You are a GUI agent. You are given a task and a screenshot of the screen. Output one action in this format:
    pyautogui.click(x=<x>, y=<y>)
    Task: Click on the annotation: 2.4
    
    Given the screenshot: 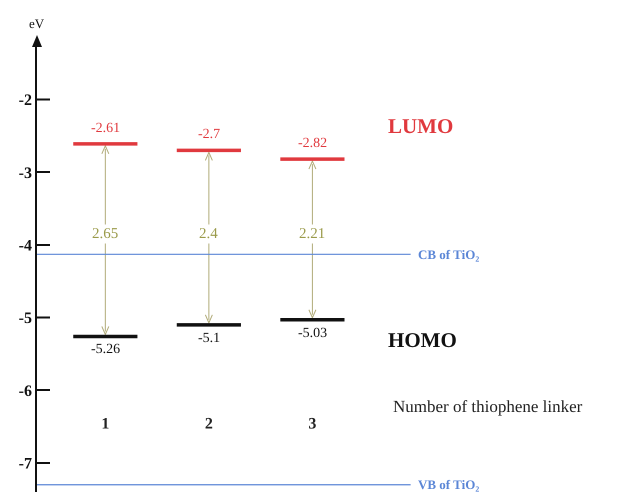 What is the action you would take?
    pyautogui.click(x=208, y=234)
    